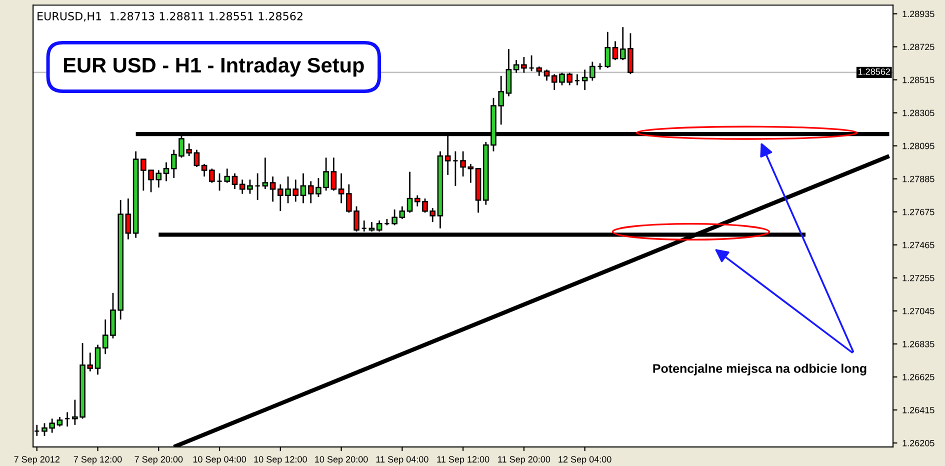  What do you see at coordinates (918, 443) in the screenshot?
I see `y-tick-label: 1.26205` at bounding box center [918, 443].